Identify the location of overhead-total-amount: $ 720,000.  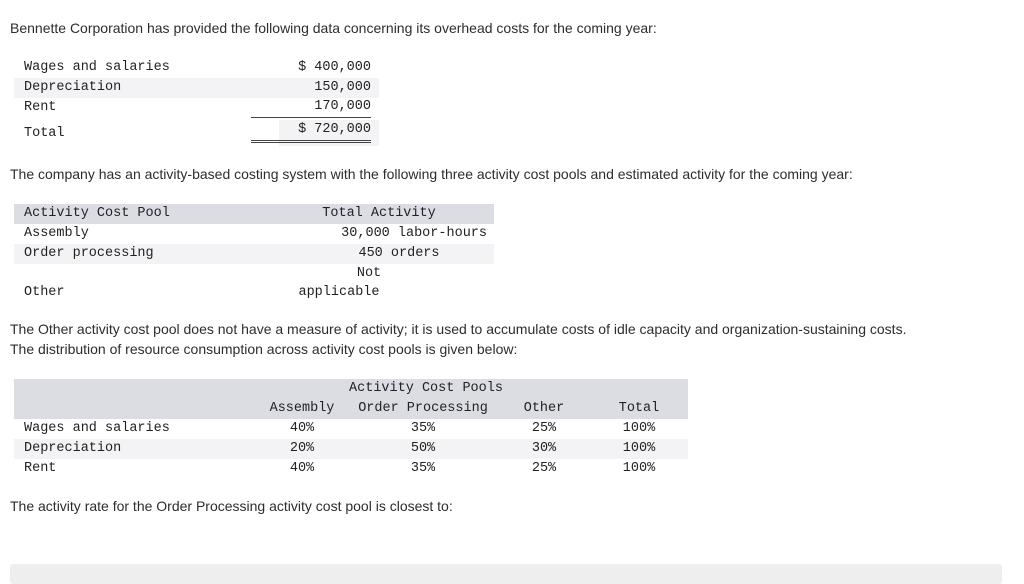
(311, 131).